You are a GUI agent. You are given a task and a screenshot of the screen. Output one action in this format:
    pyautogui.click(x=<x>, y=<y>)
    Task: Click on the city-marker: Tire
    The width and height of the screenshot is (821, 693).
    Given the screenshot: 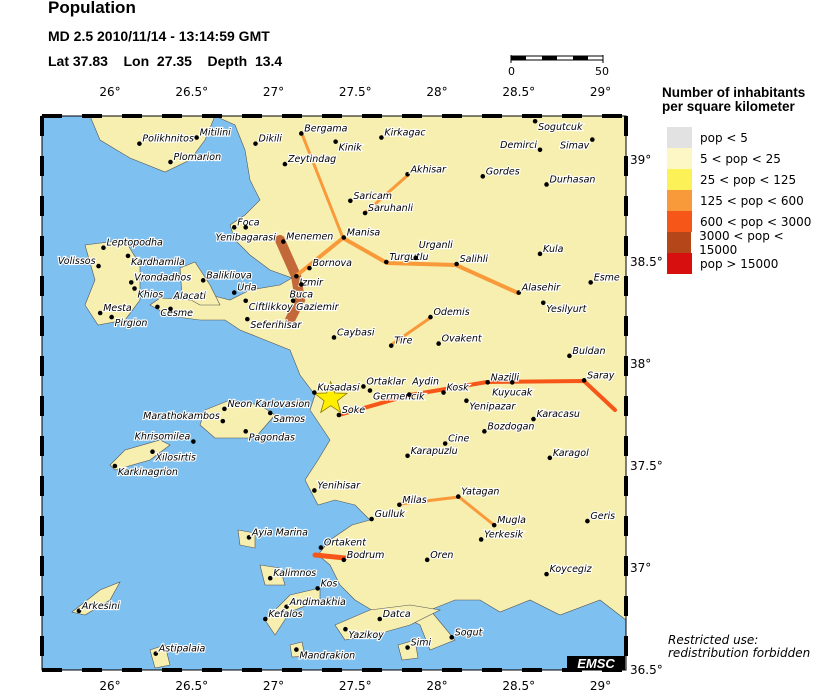 What is the action you would take?
    pyautogui.click(x=401, y=341)
    